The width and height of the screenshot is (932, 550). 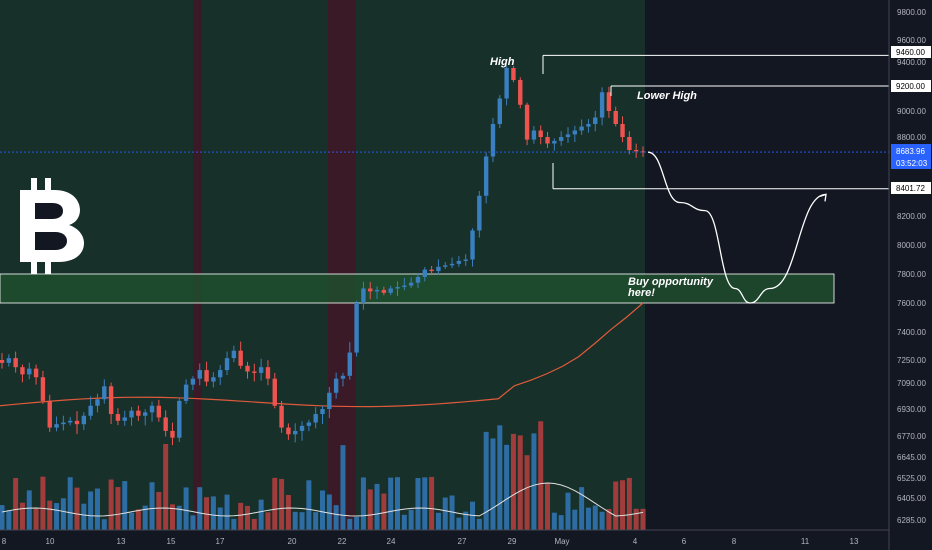 I want to click on price-tick-label: 8200.00, so click(x=911, y=216).